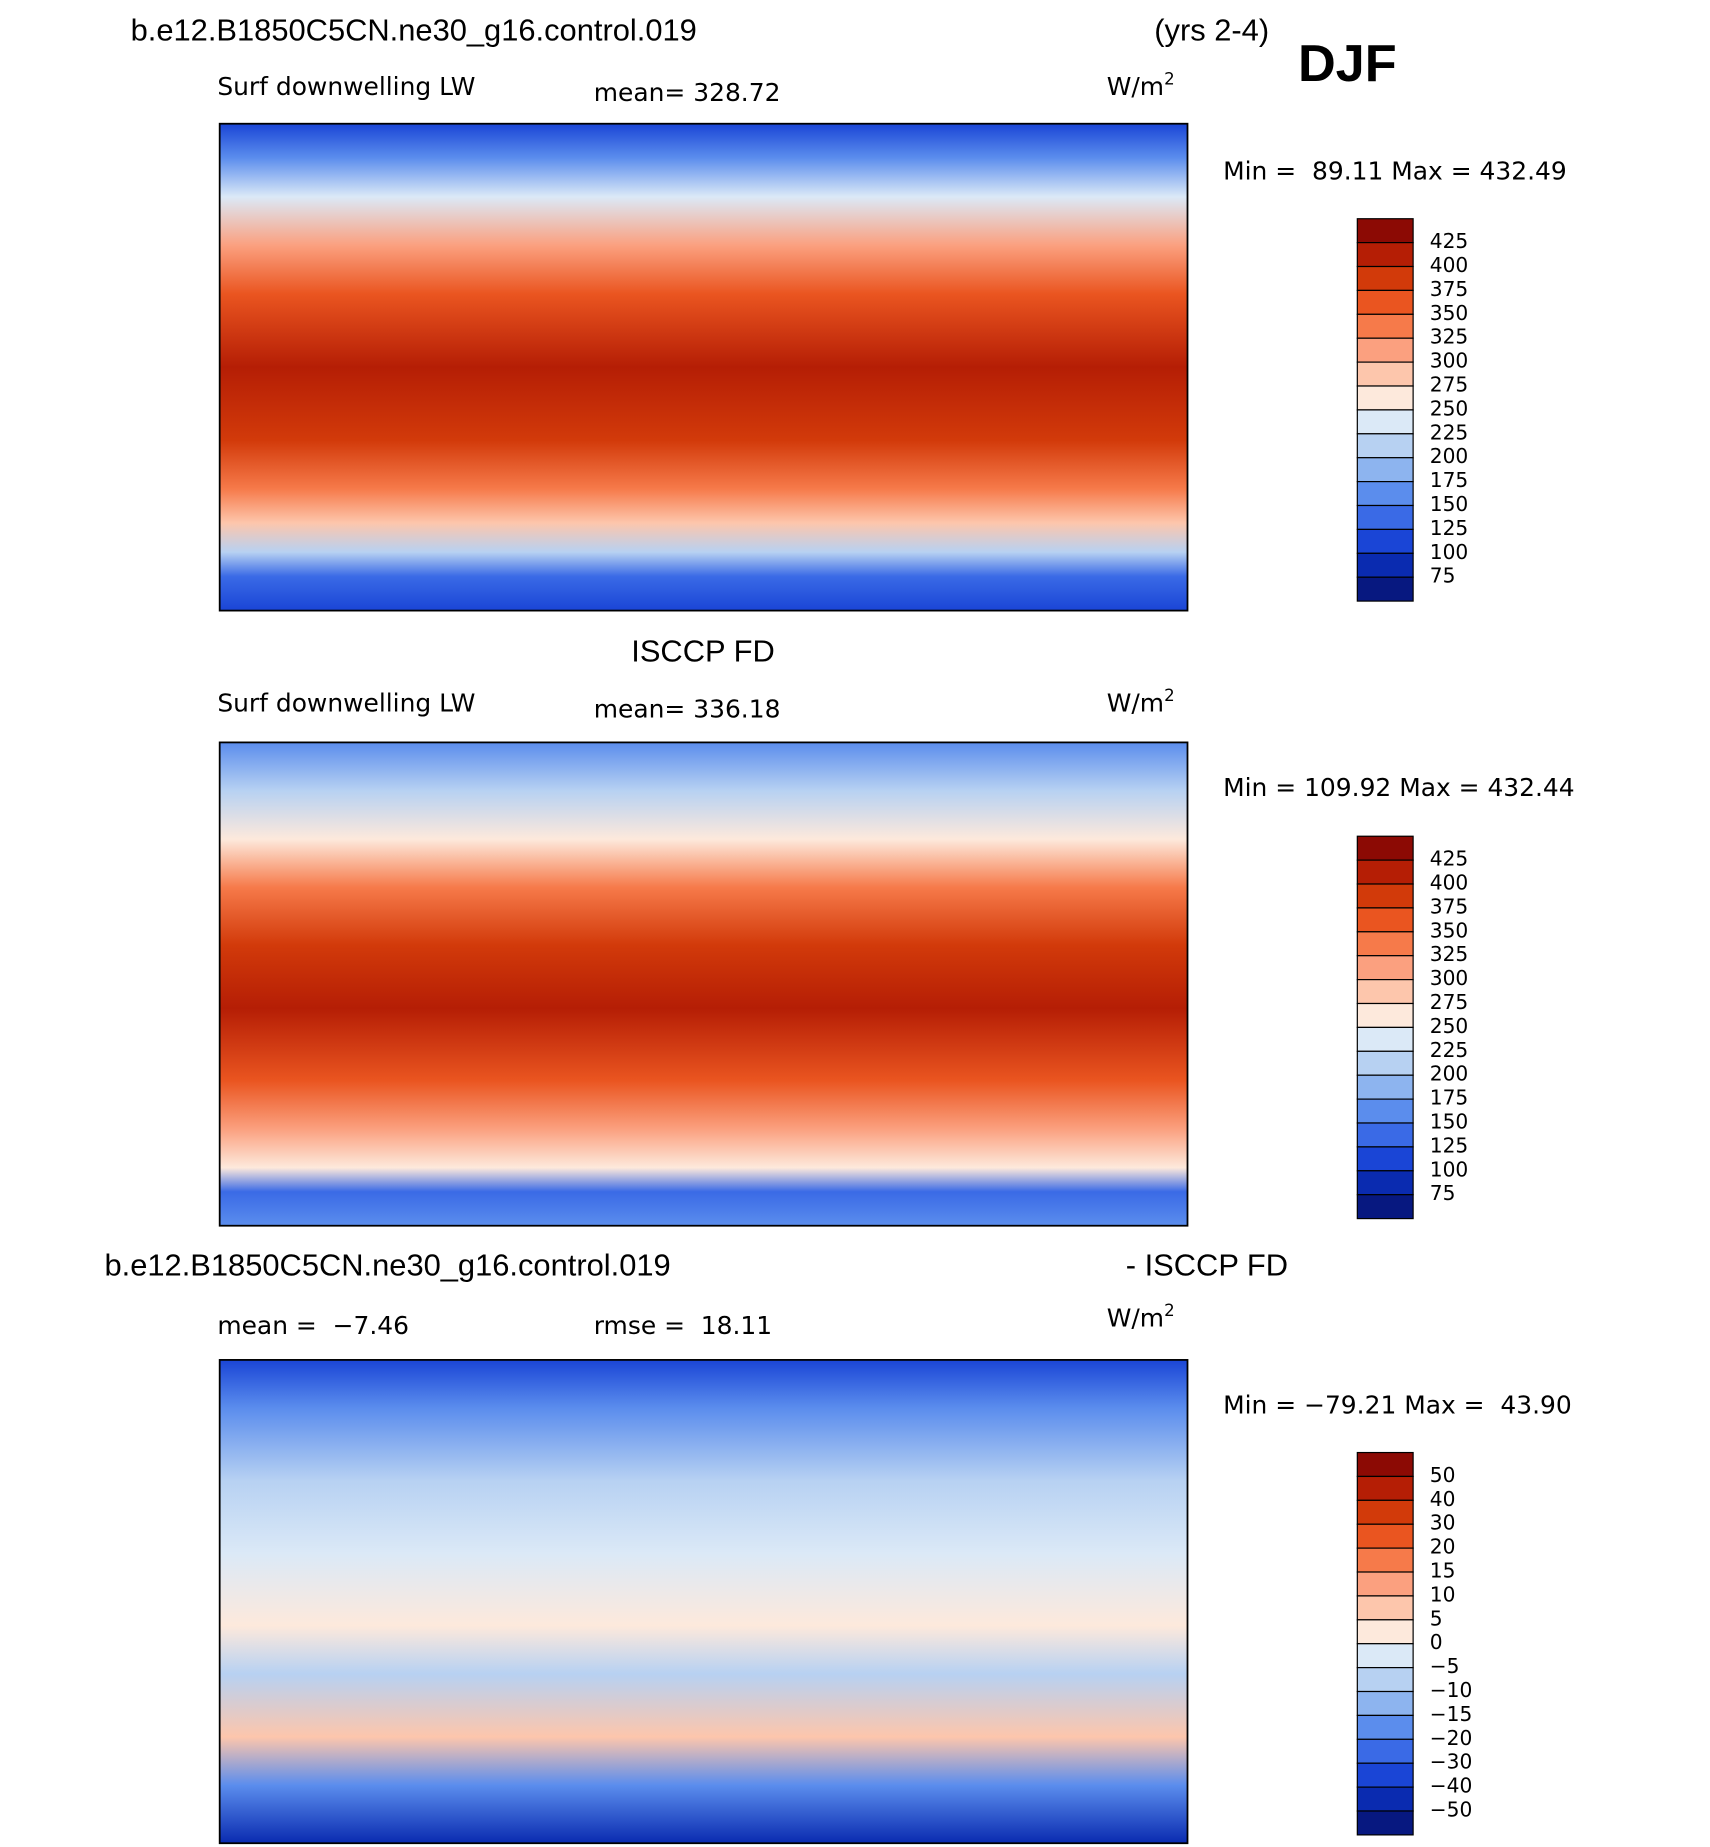 The width and height of the screenshot is (1710, 1847). What do you see at coordinates (1443, 1594) in the screenshot?
I see `colorbar-label: 10` at bounding box center [1443, 1594].